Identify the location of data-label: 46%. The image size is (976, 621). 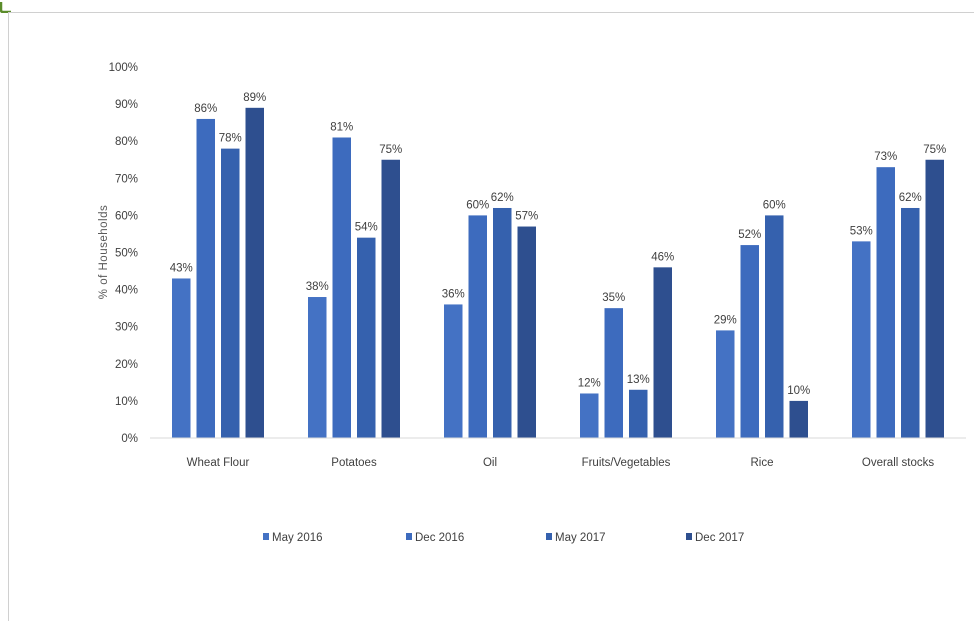
(662, 257).